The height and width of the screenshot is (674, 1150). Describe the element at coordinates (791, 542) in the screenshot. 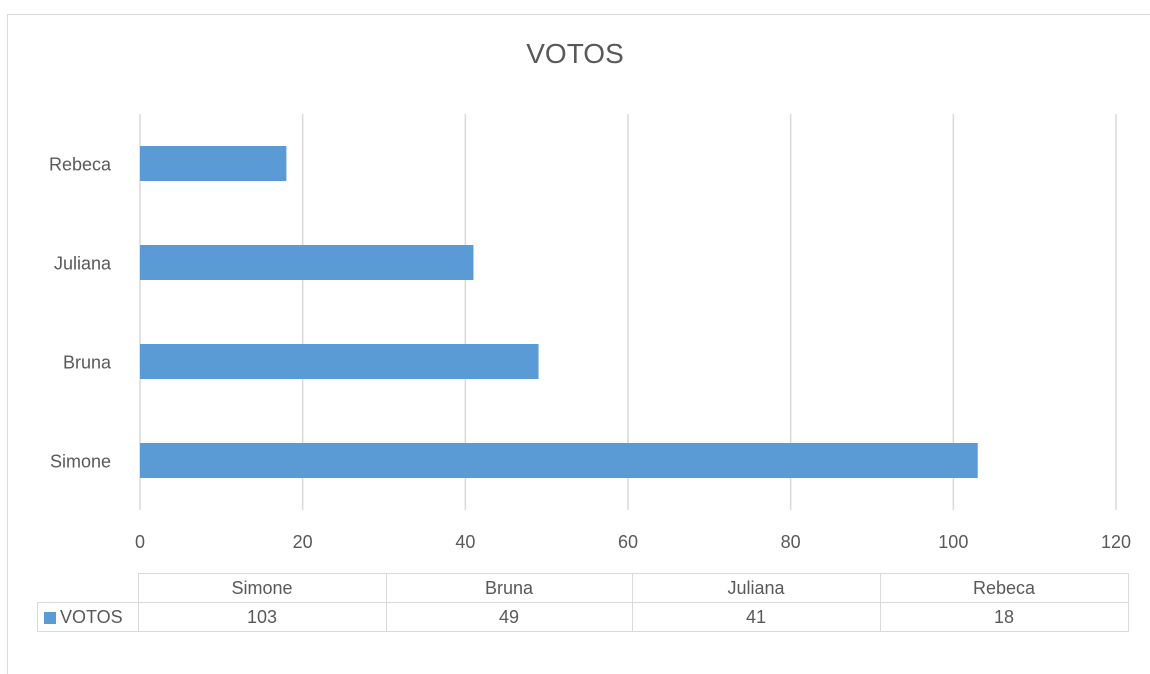

I see `x-tick-label: 80` at that location.